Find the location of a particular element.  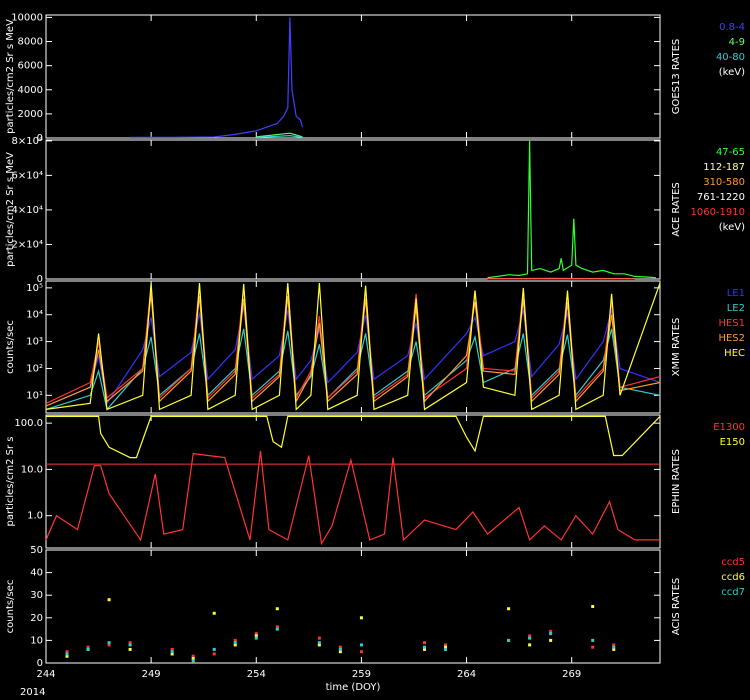

y-tick-label: 6000 is located at coordinates (30, 66).